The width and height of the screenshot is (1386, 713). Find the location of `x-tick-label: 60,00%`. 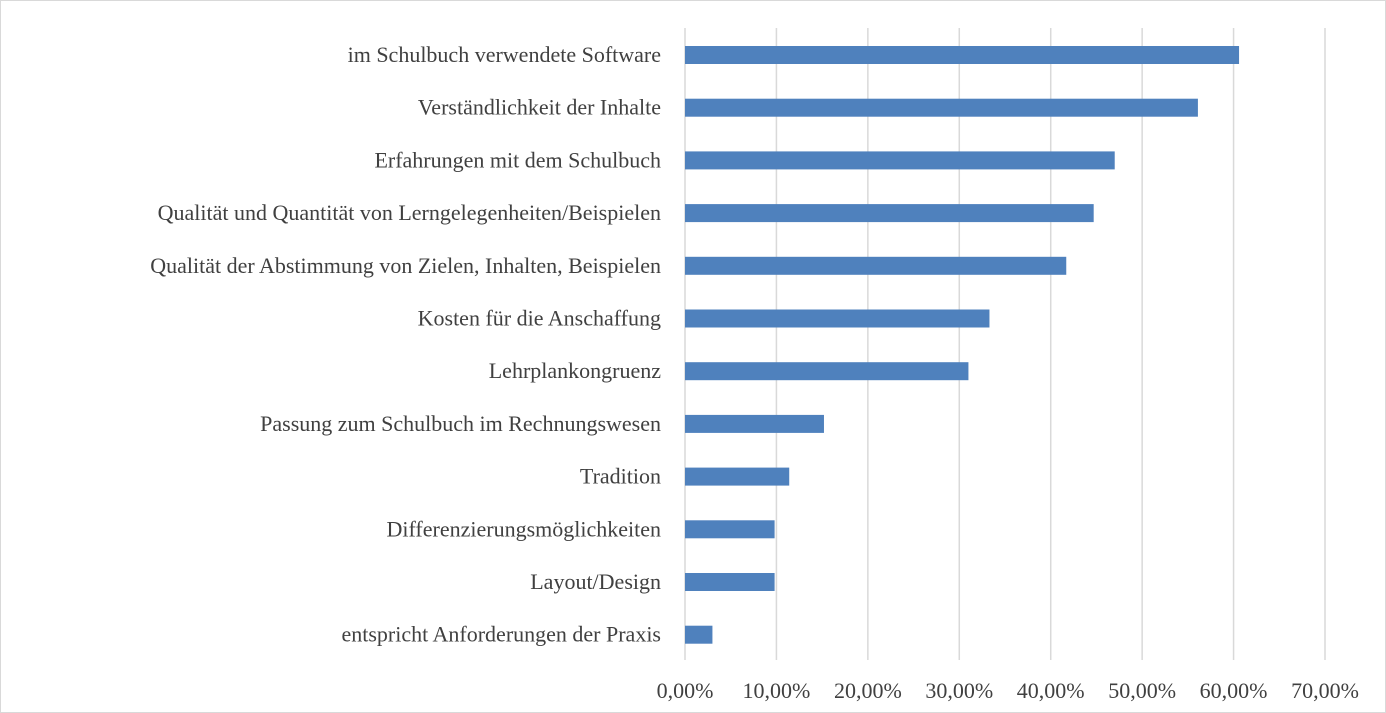

x-tick-label: 60,00% is located at coordinates (1234, 690).